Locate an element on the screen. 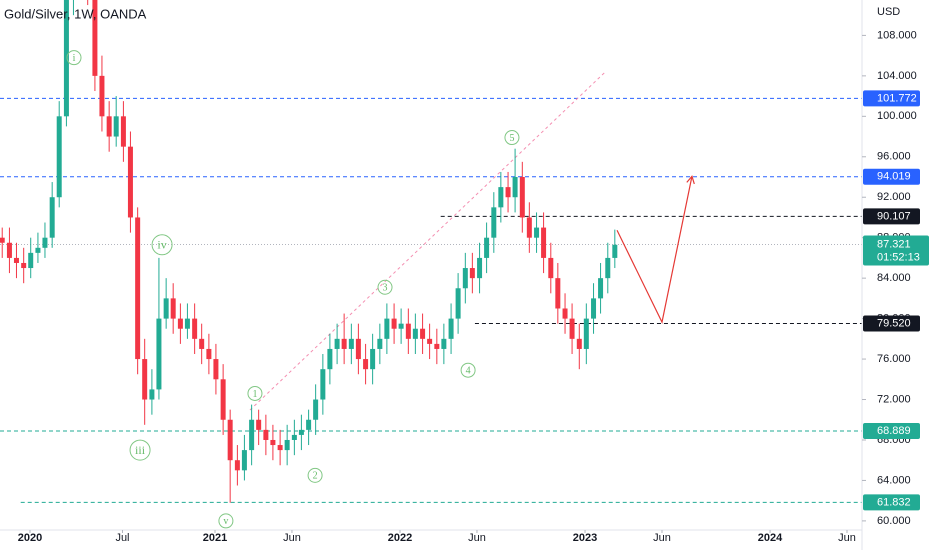  x-tick-label: Jul is located at coordinates (122, 538).